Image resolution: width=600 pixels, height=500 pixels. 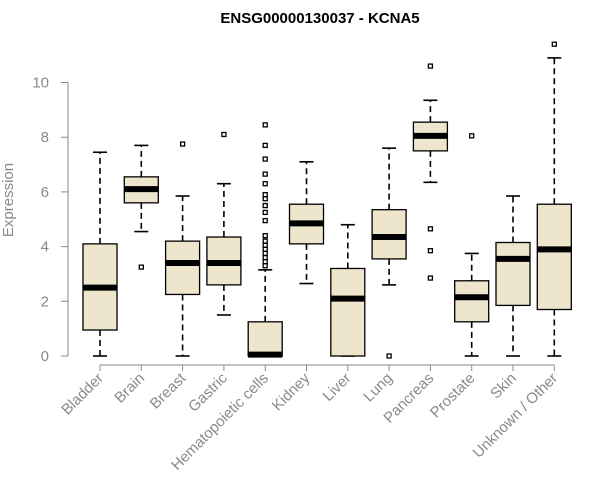 What do you see at coordinates (503, 386) in the screenshot?
I see `x-tick-label: Skin` at bounding box center [503, 386].